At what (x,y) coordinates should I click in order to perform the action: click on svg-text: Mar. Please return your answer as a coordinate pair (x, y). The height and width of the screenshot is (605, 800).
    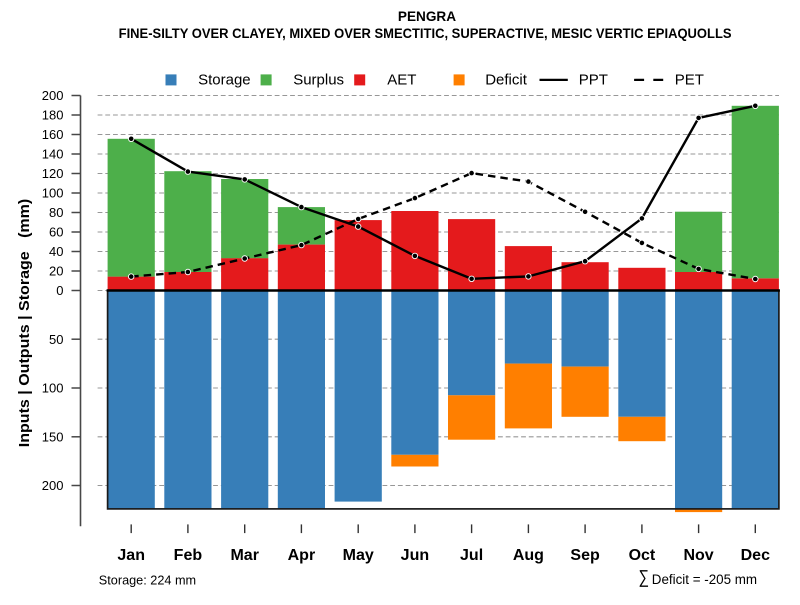
    Looking at the image, I should click on (244, 555).